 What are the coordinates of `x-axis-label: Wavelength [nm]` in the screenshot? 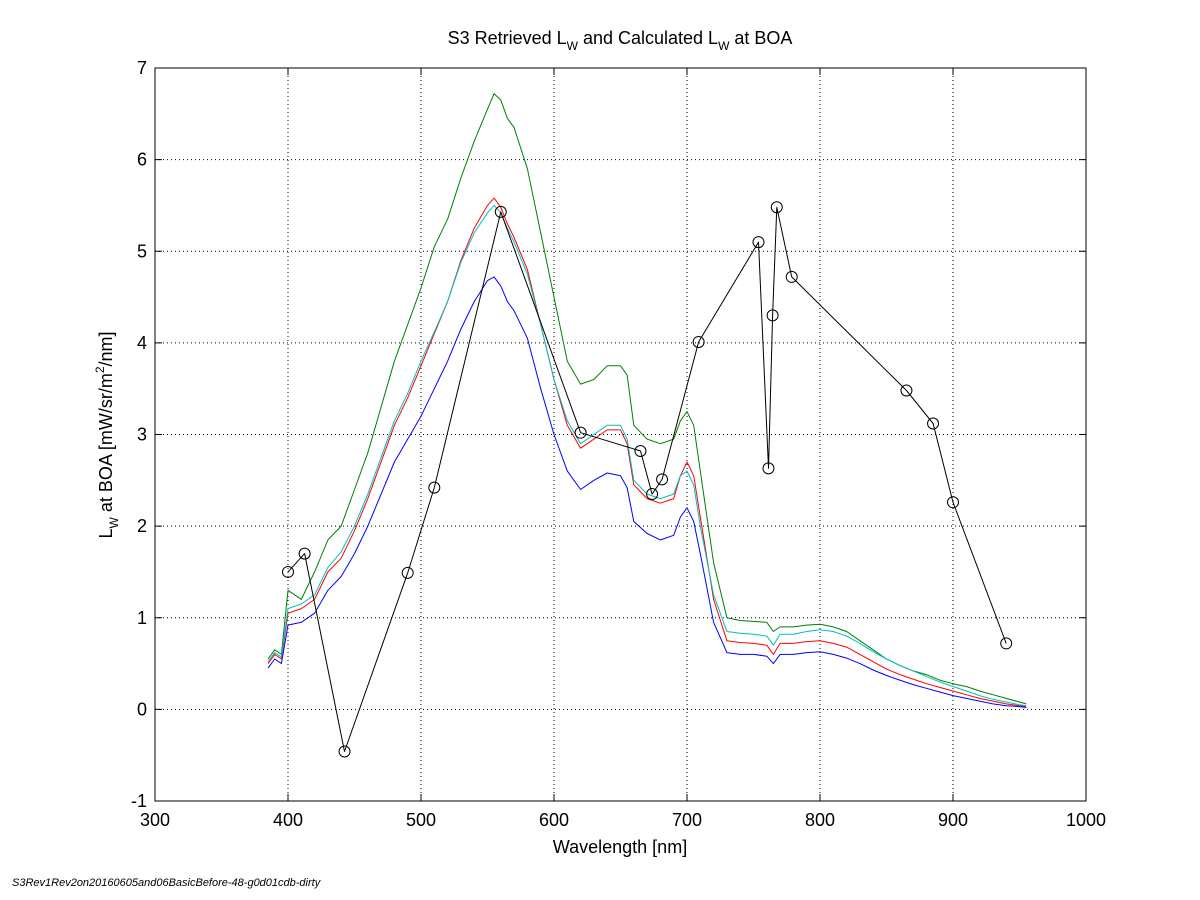 It's located at (620, 847).